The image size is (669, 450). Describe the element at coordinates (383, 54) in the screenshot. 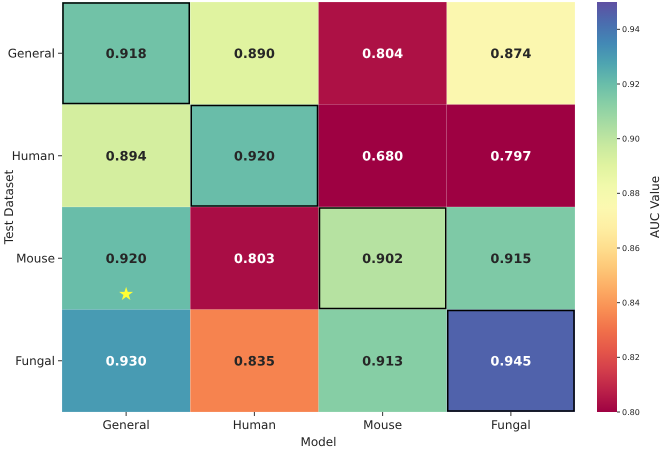

I see `data-label: 0.804` at that location.